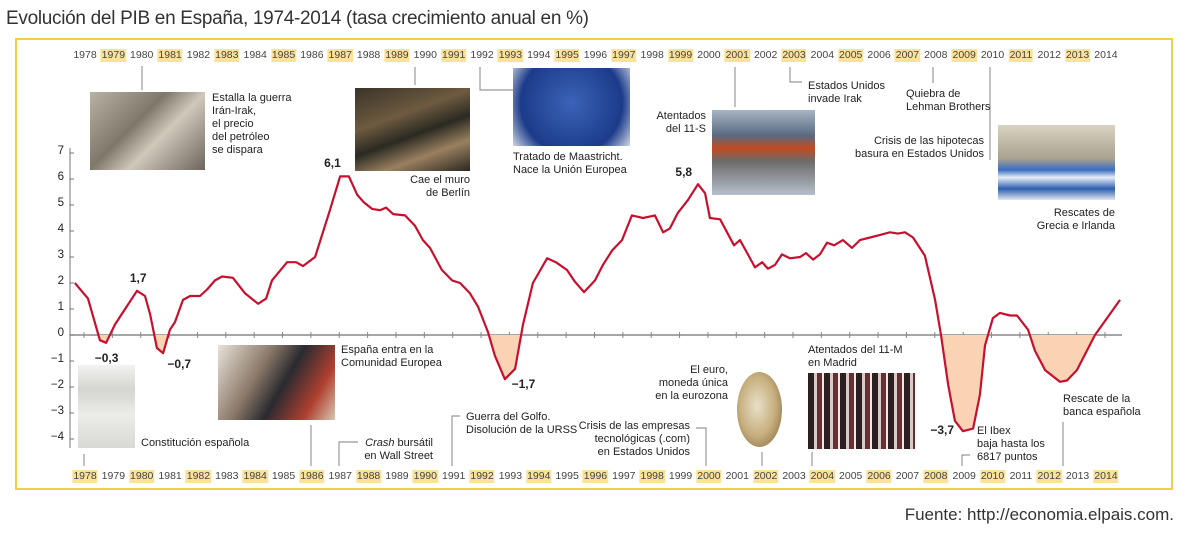  What do you see at coordinates (595, 55) in the screenshot?
I see `year-label: 1996` at bounding box center [595, 55].